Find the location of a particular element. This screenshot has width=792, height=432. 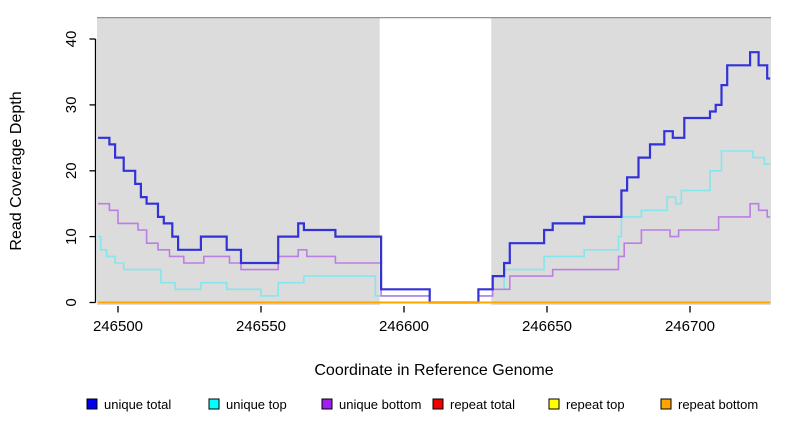

legend-item-repeat-top: repeat top is located at coordinates (586, 404).